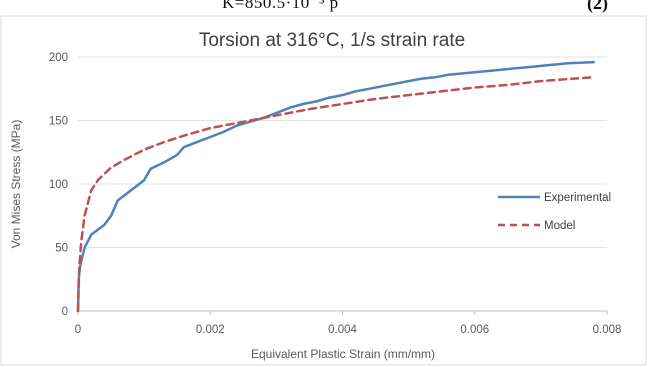  I want to click on page-fragment: K=850.5·10⁻³ p (2), so click(325, 8).